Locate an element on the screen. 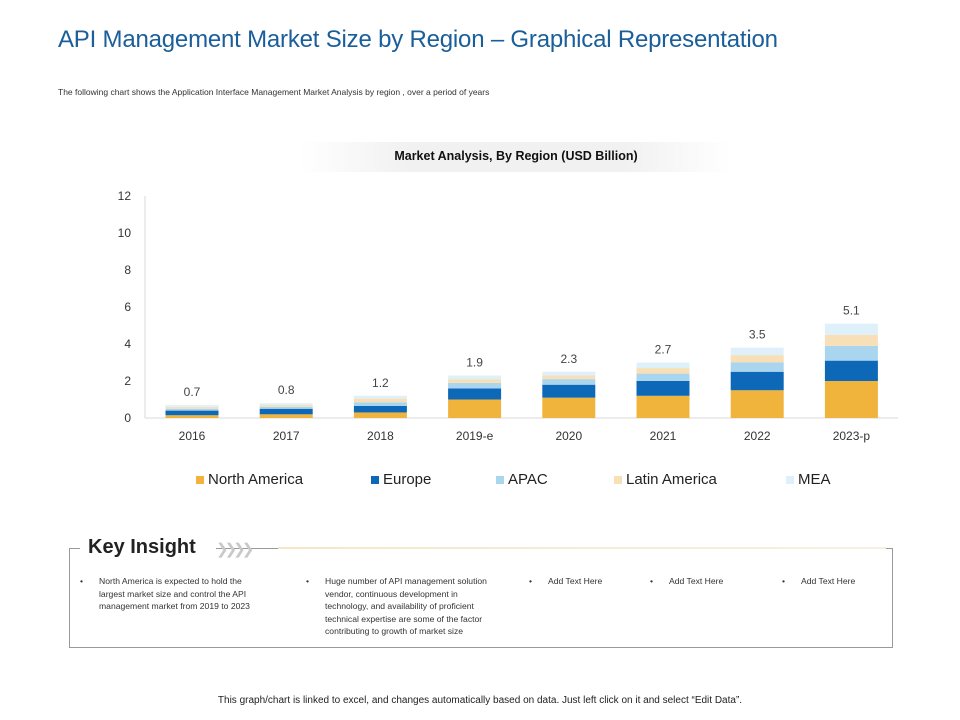 The image size is (960, 720). y-tick-label: 4 is located at coordinates (127, 344).